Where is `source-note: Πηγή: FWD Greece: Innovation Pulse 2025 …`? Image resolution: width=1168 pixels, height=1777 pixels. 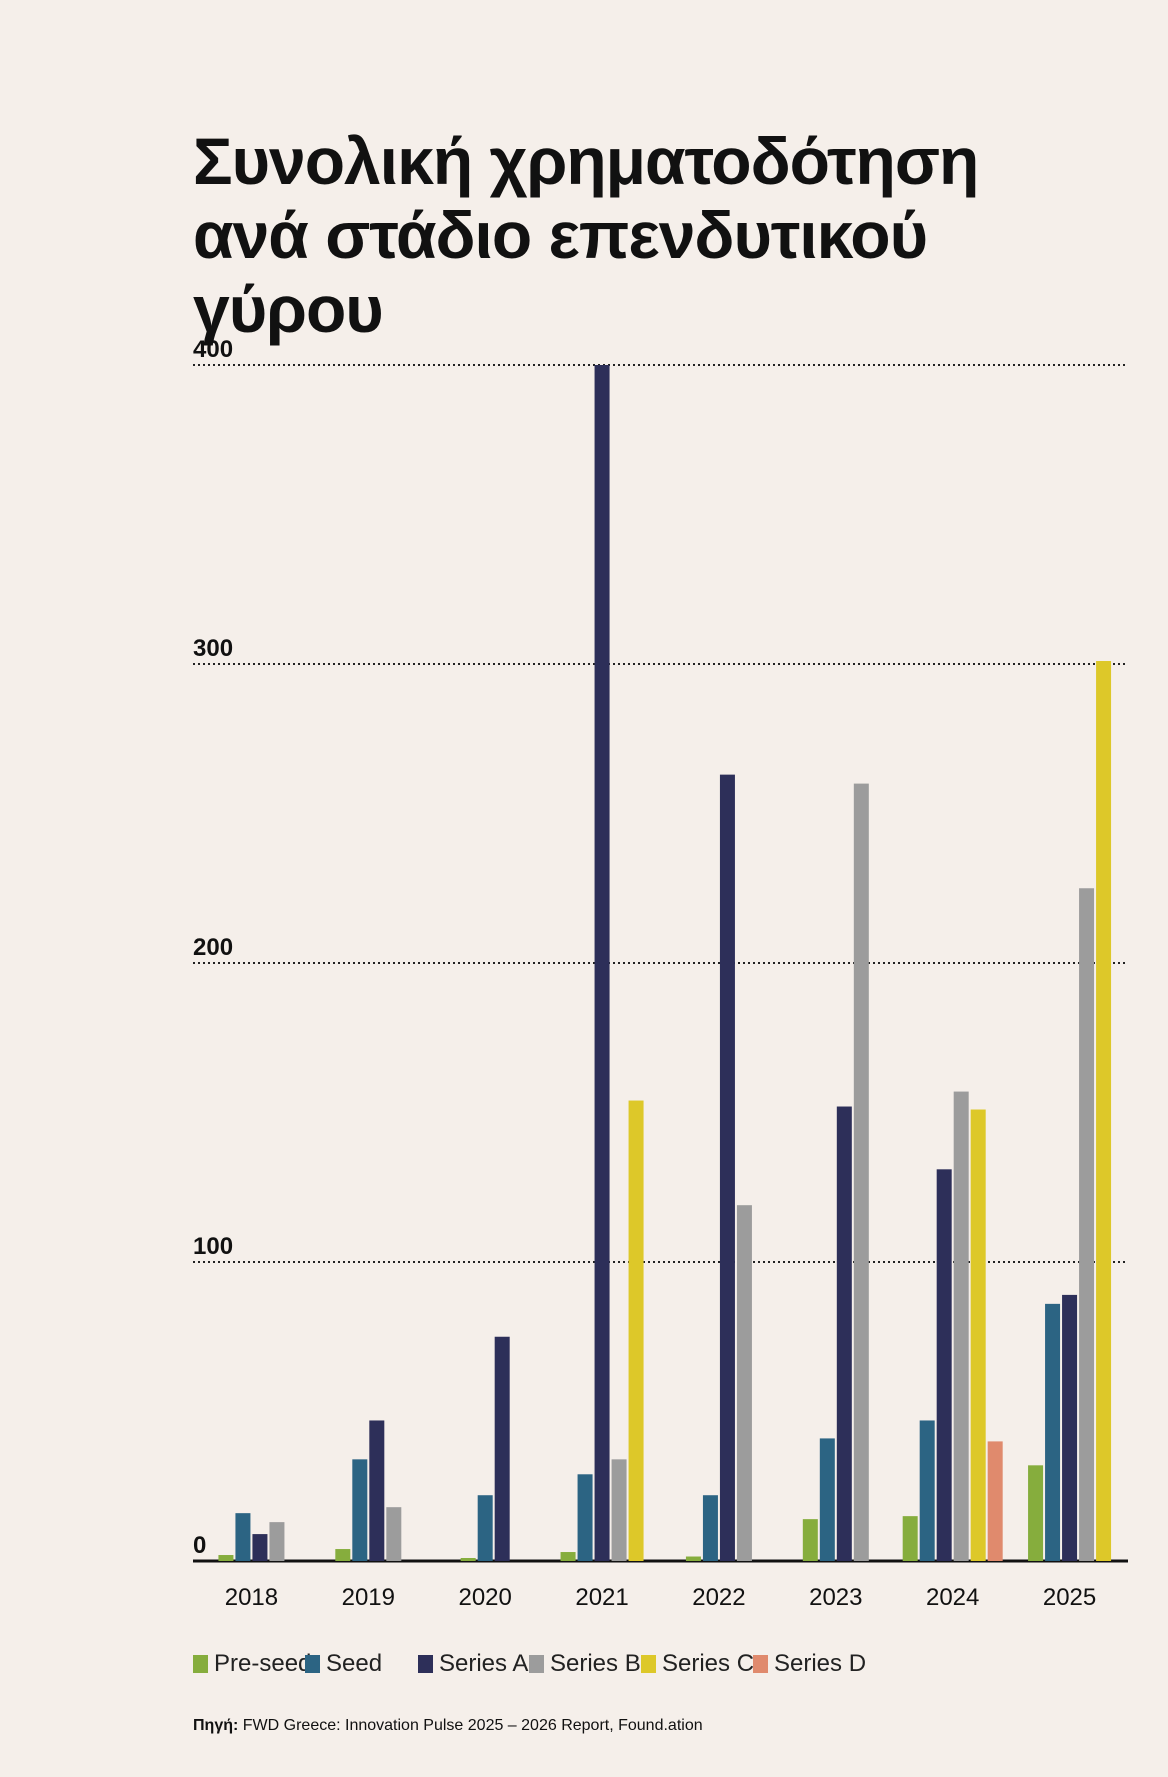 source-note: Πηγή: FWD Greece: Innovation Pulse 2025 … is located at coordinates (448, 1726).